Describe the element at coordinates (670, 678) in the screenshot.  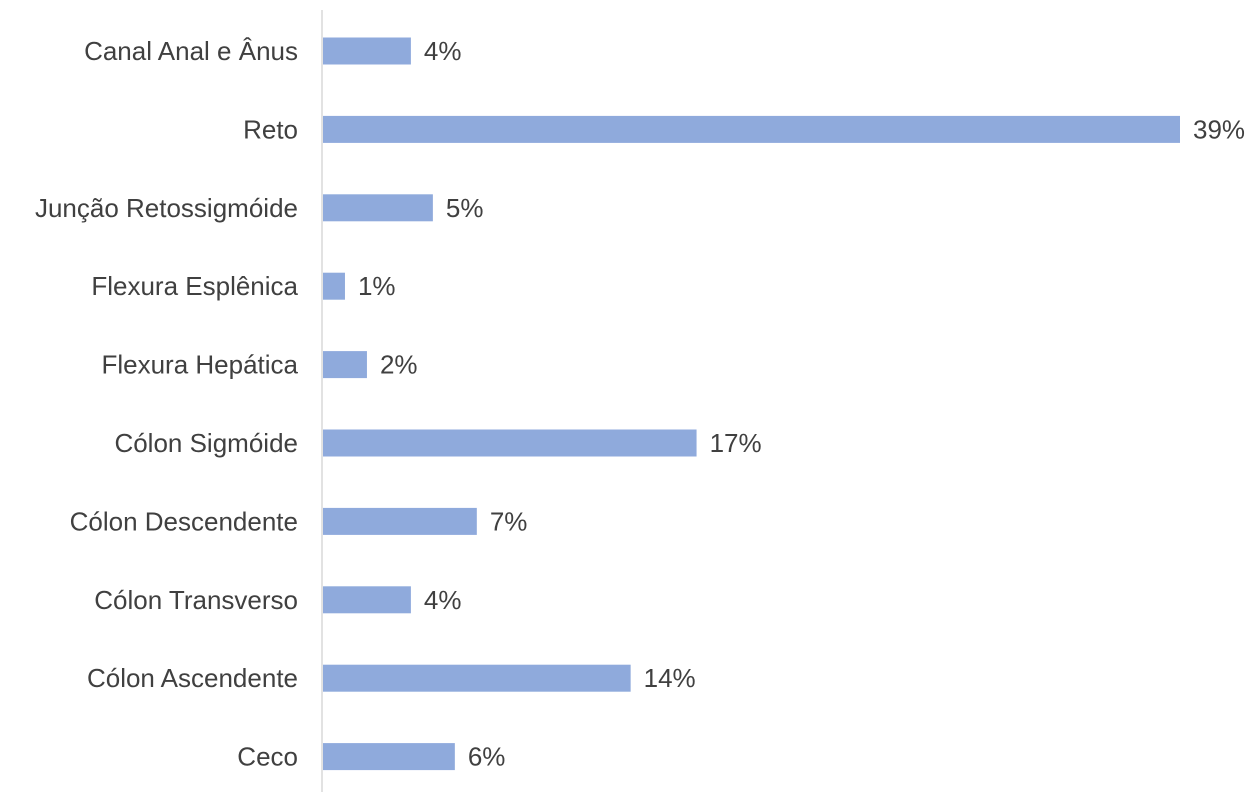
I see `value-label: 14%` at that location.